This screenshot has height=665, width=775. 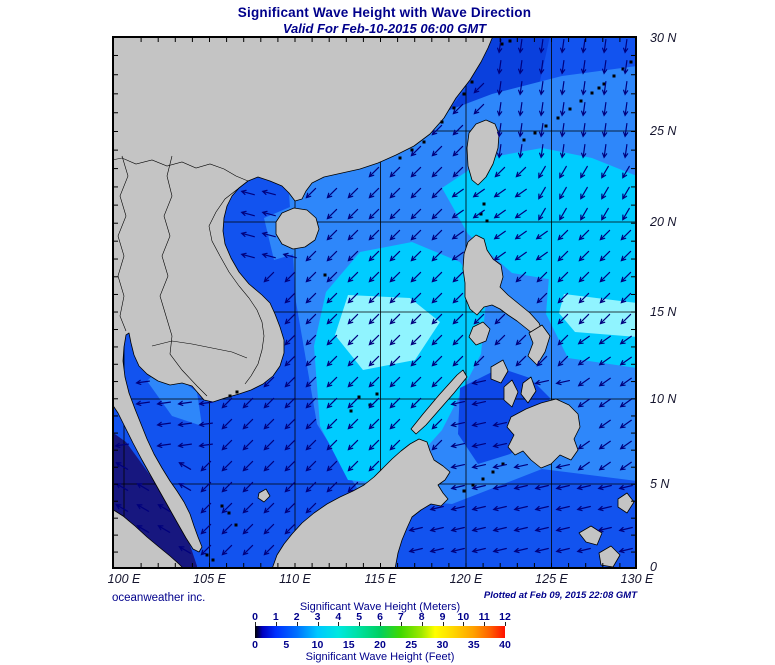 What do you see at coordinates (124, 579) in the screenshot?
I see `lon-label: 100 E` at bounding box center [124, 579].